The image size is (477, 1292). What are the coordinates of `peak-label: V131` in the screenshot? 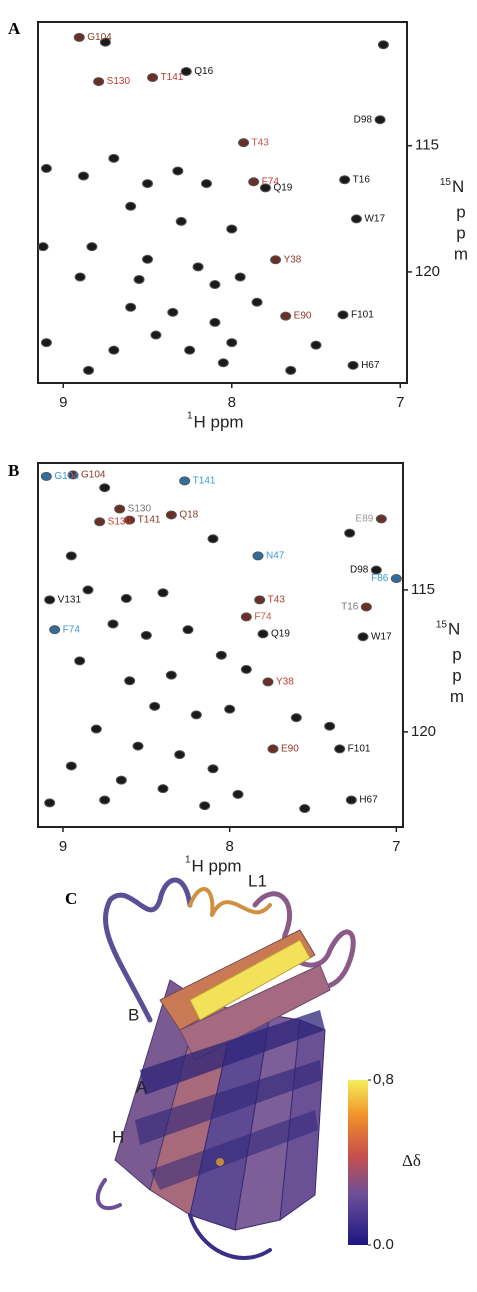 It's located at (70, 599).